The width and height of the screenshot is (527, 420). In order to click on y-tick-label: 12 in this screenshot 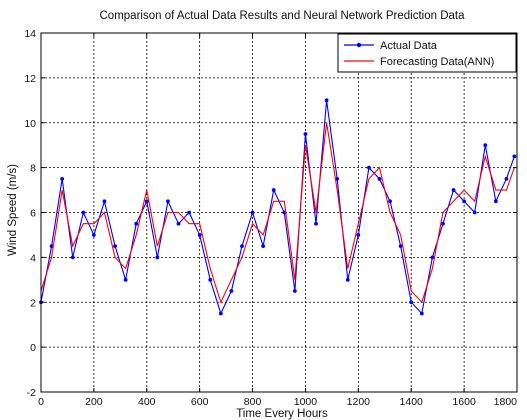, I will do `click(30, 79)`.